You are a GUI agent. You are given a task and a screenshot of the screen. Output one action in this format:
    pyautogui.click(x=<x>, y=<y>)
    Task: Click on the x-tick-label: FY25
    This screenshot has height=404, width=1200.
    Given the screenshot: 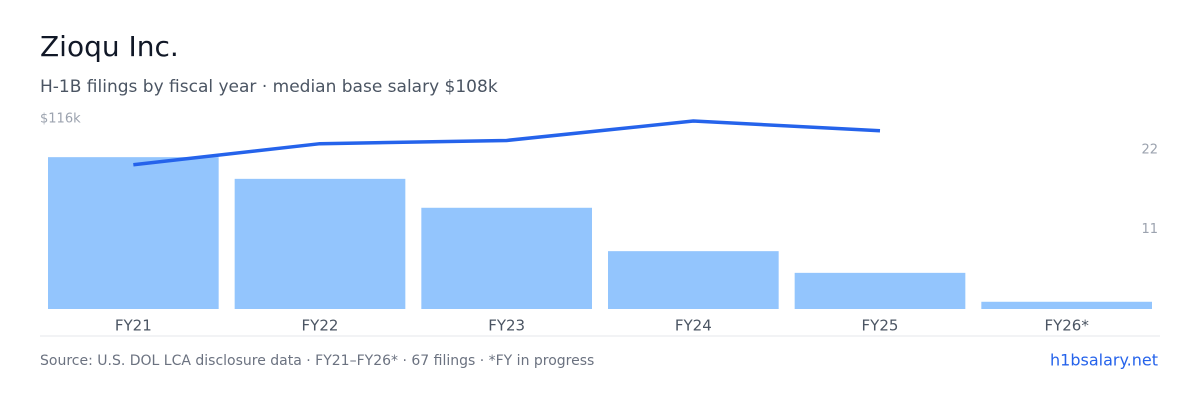 What is the action you would take?
    pyautogui.click(x=880, y=326)
    